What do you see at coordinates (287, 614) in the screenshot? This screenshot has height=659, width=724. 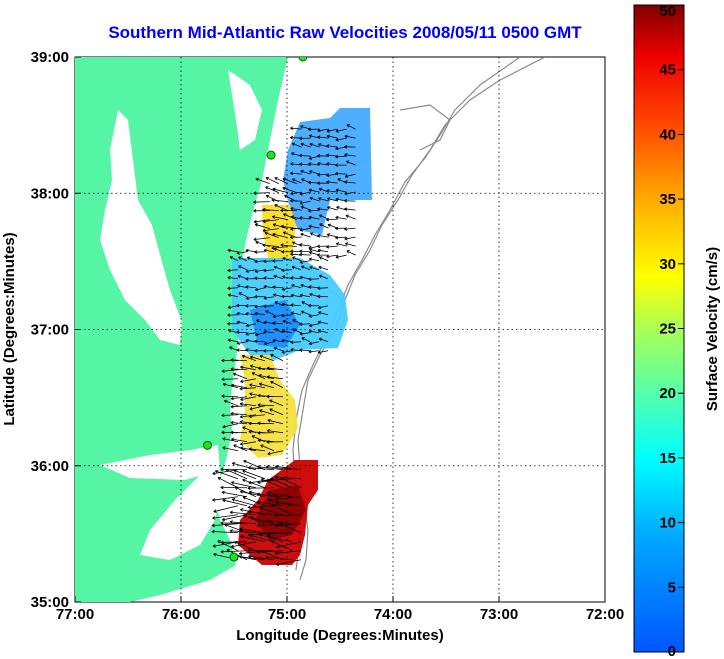 I see `x-tick-label: 75:00` at bounding box center [287, 614].